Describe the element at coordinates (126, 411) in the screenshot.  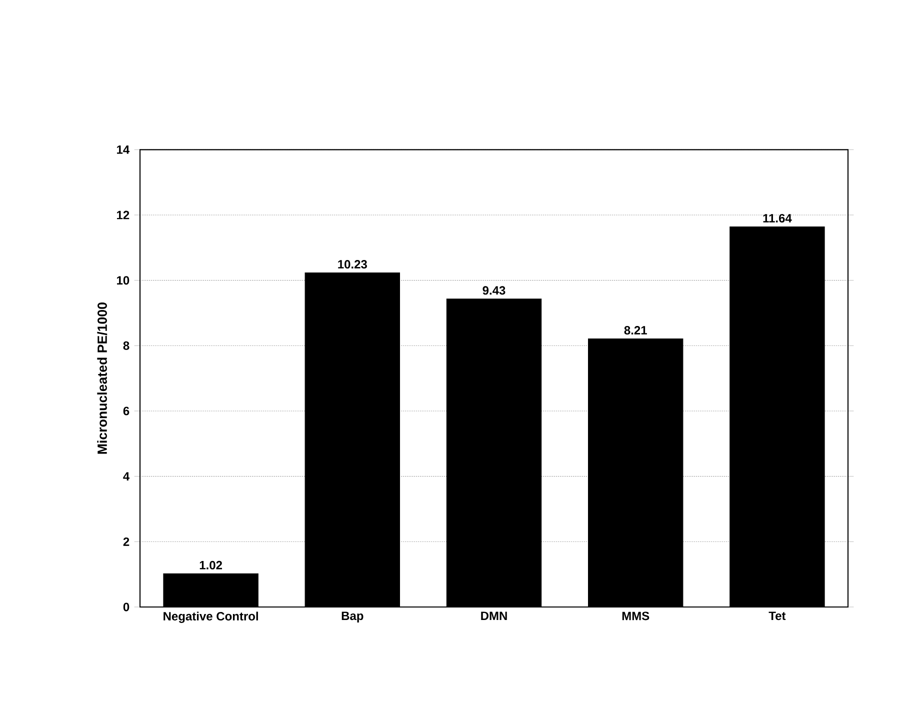
I see `y-tick-label: 6` at that location.